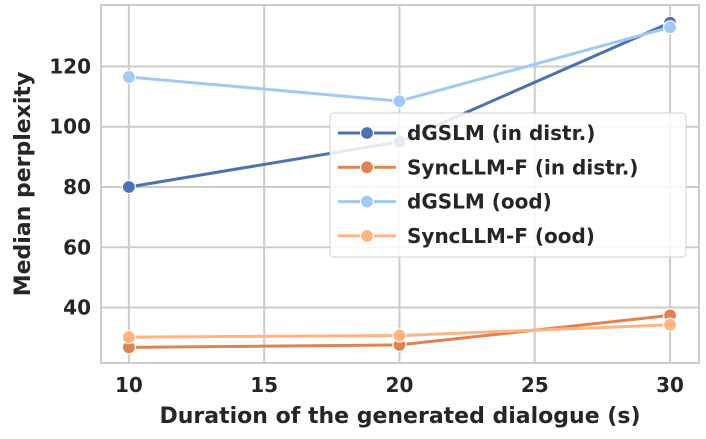 The height and width of the screenshot is (439, 706). Describe the element at coordinates (70, 66) in the screenshot. I see `y-tick-label: 120` at that location.